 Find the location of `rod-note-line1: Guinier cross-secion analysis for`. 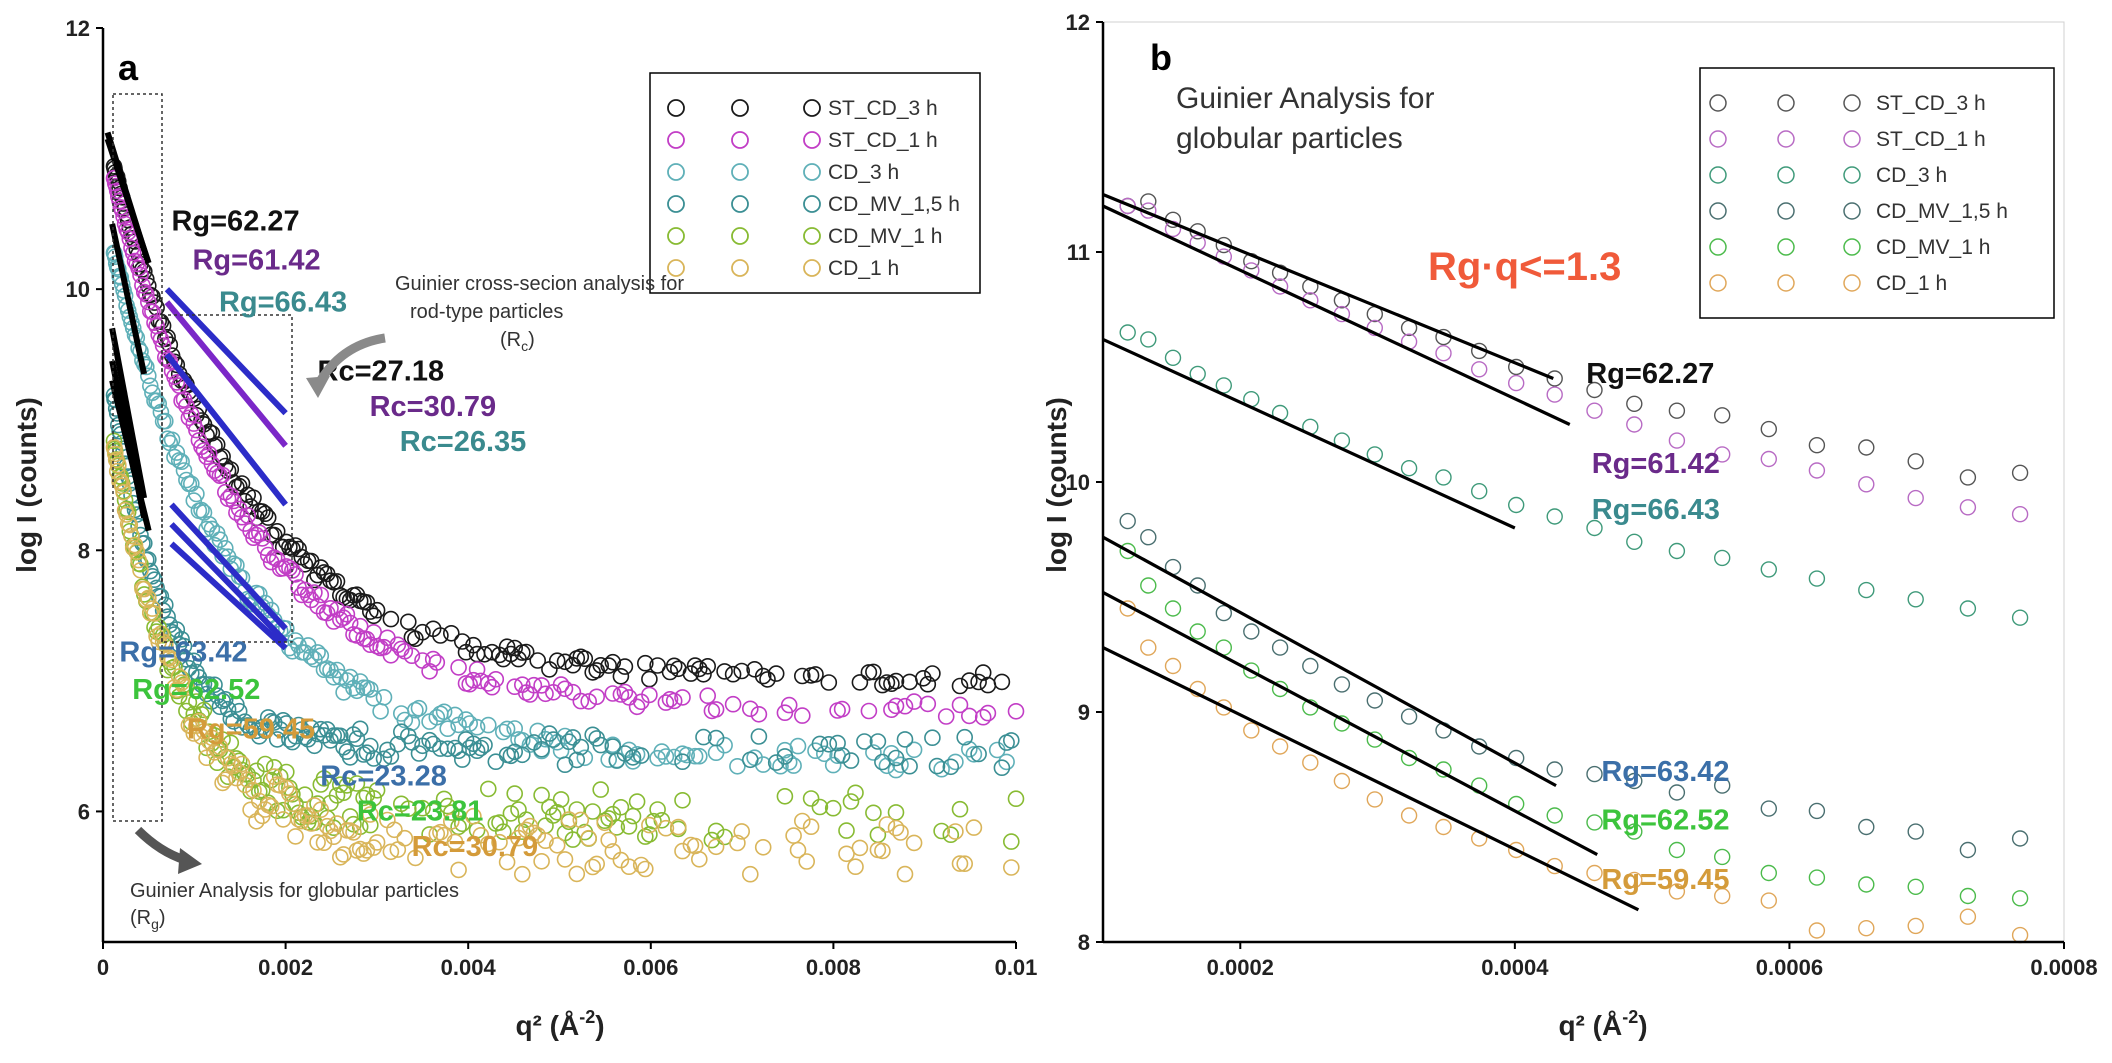

rod-note-line1: Guinier cross-secion analysis for is located at coordinates (539, 284).